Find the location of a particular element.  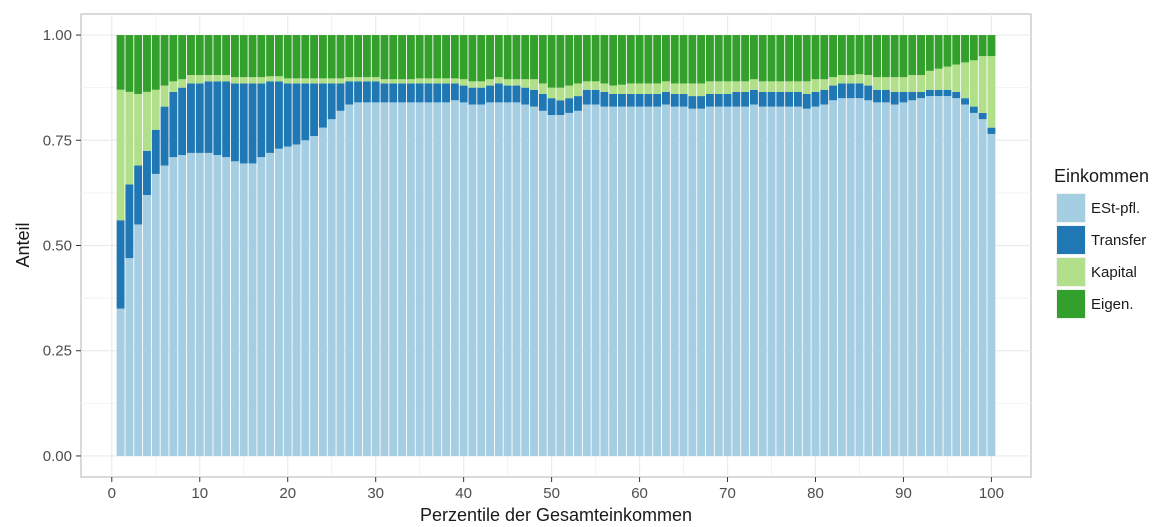

legend-items: ESt-pfl. Transfer Kapital Eigen. is located at coordinates (1101, 256).